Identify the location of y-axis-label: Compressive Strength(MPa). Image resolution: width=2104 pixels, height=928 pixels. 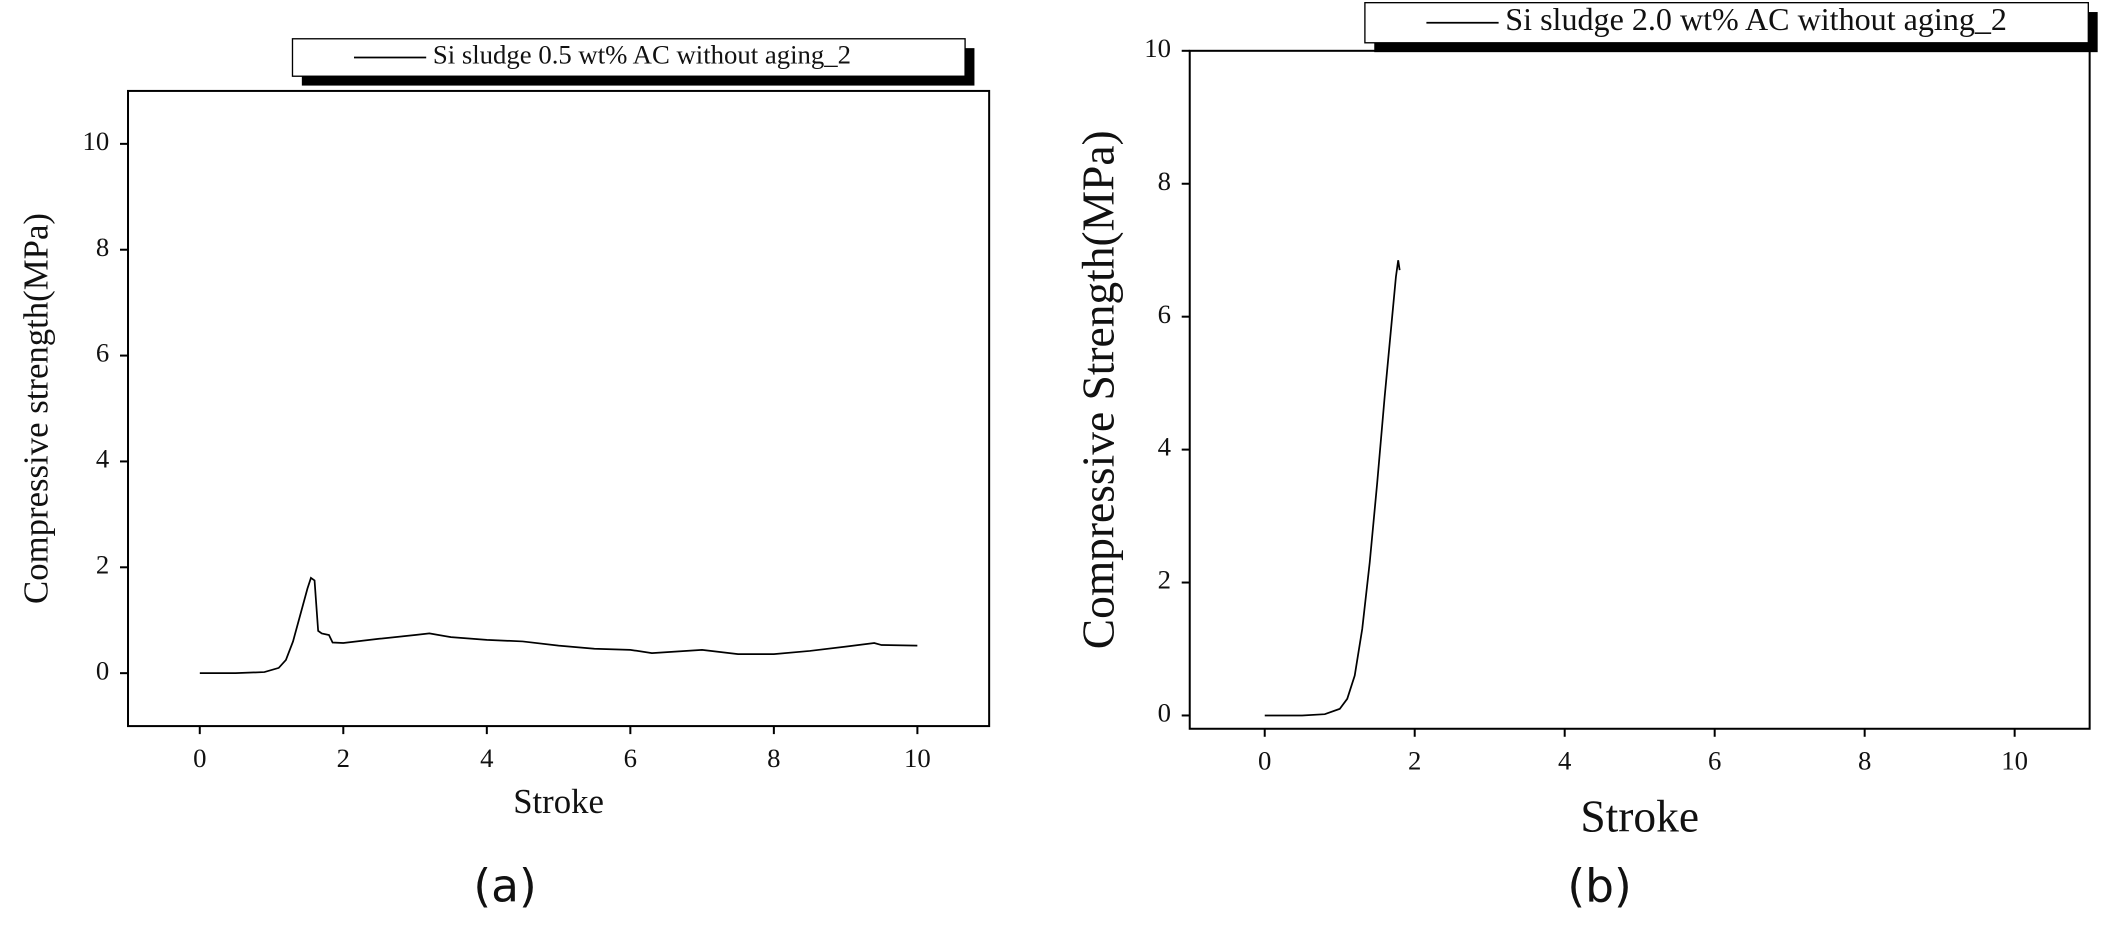
(1097, 389).